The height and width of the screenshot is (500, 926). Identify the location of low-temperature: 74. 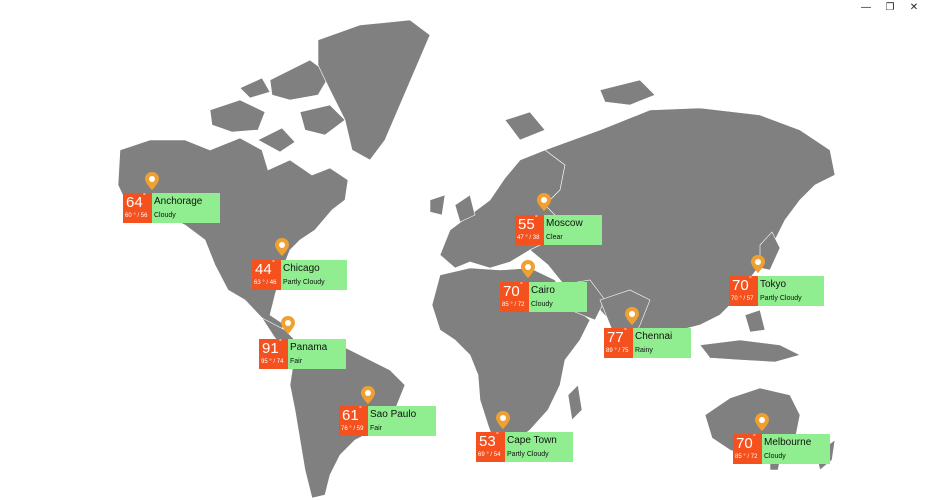
(280, 362).